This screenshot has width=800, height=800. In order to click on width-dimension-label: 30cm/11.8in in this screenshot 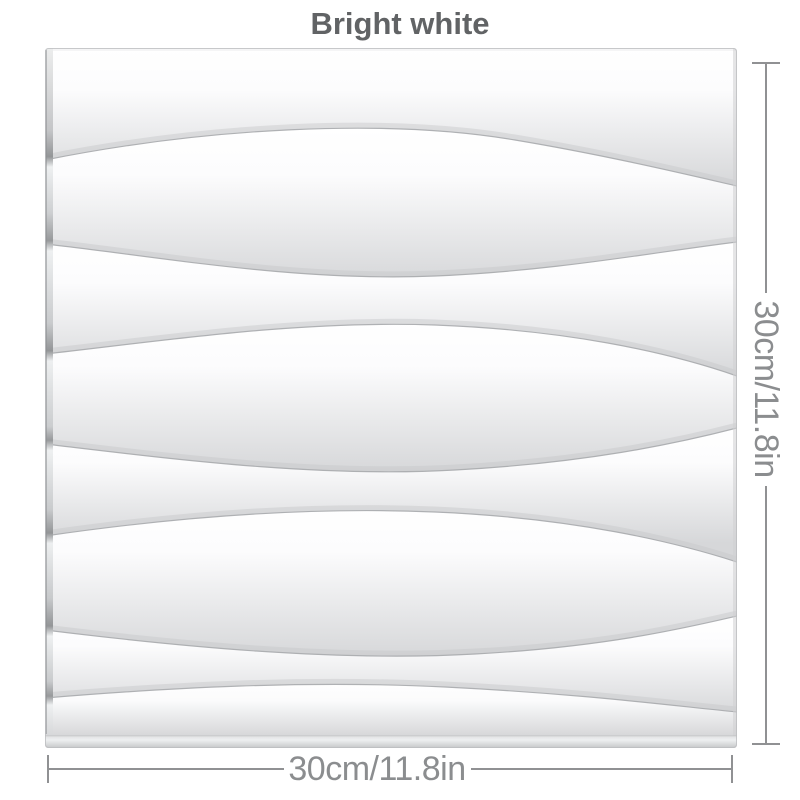, I will do `click(377, 769)`.